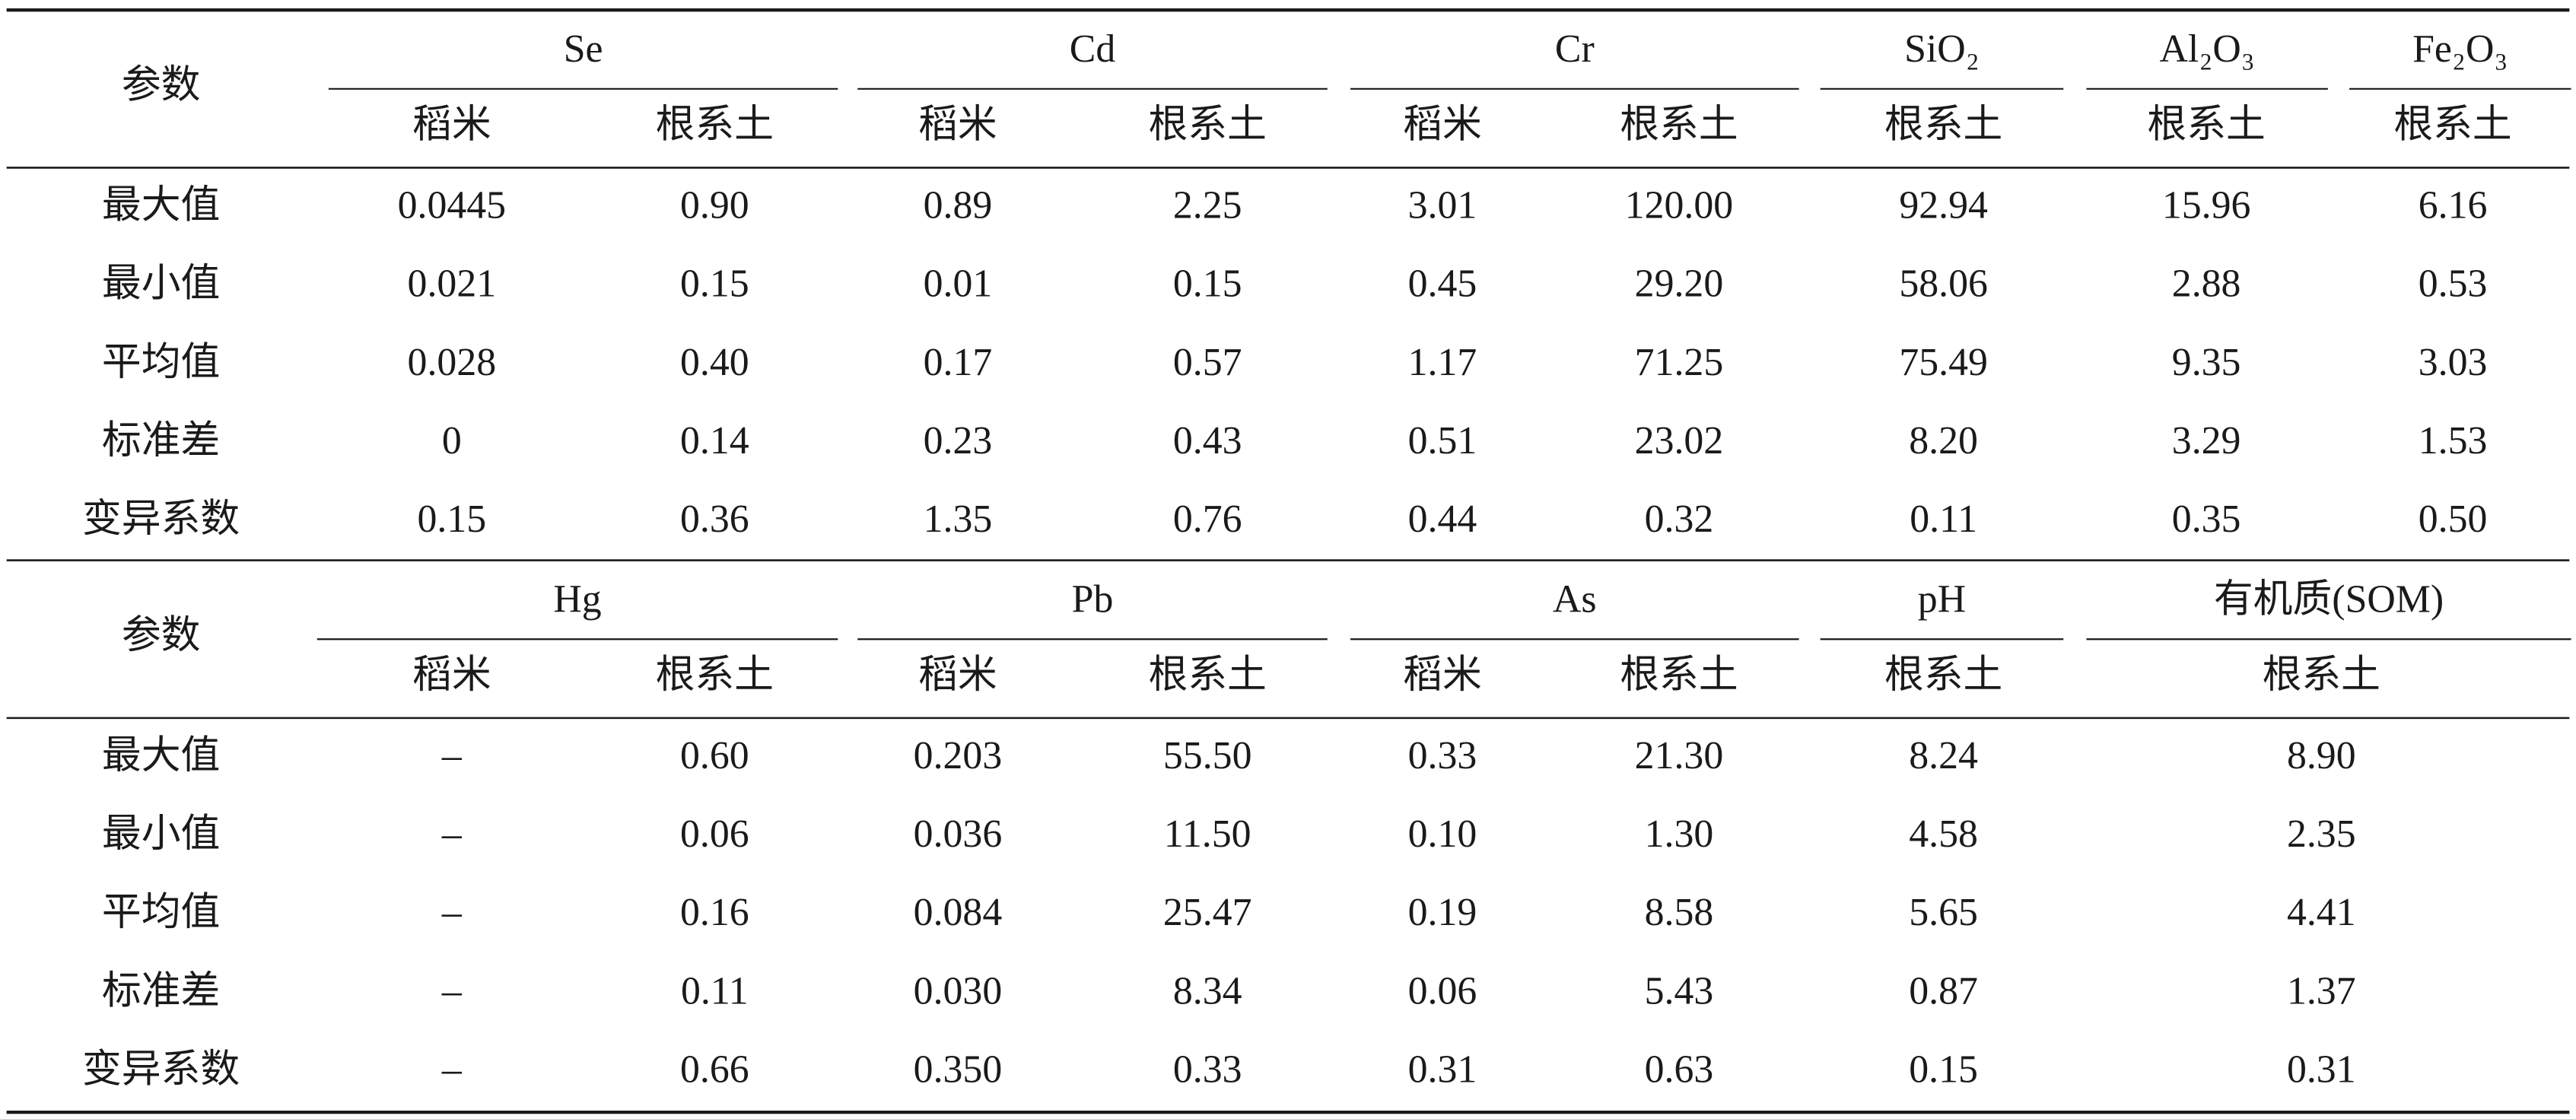 This screenshot has width=2576, height=1119. Describe the element at coordinates (1680, 1070) in the screenshot. I see `cell: 0.63` at that location.